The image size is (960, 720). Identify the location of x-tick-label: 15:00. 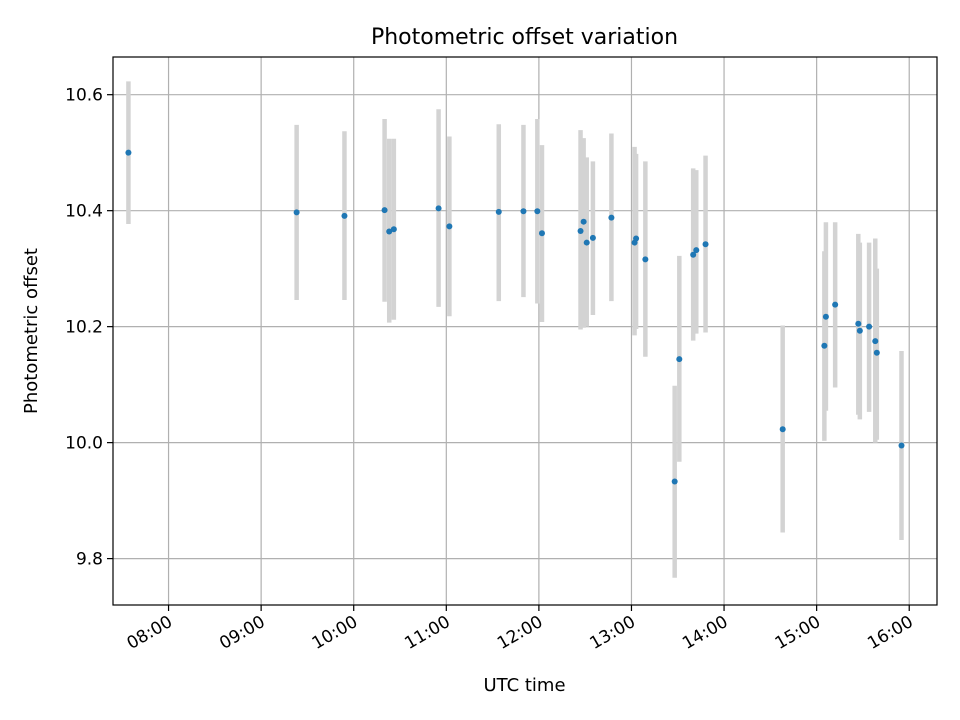
(798, 633).